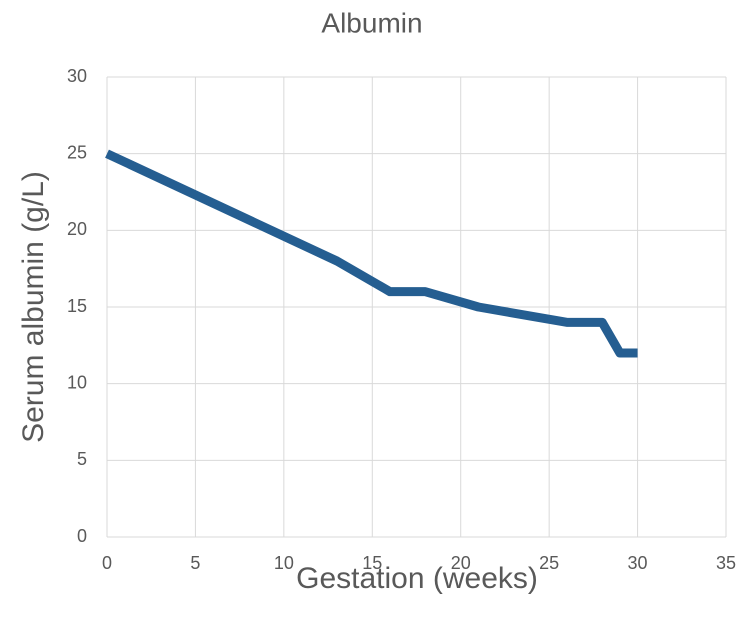  What do you see at coordinates (284, 563) in the screenshot?
I see `x-tick-label: 10` at bounding box center [284, 563].